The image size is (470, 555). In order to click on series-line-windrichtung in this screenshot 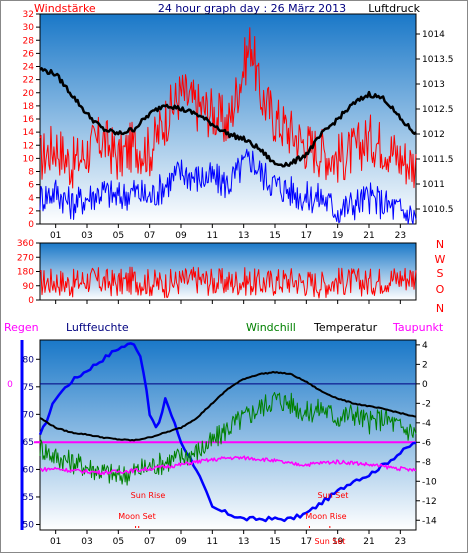, I will do `click(228, 282)`.